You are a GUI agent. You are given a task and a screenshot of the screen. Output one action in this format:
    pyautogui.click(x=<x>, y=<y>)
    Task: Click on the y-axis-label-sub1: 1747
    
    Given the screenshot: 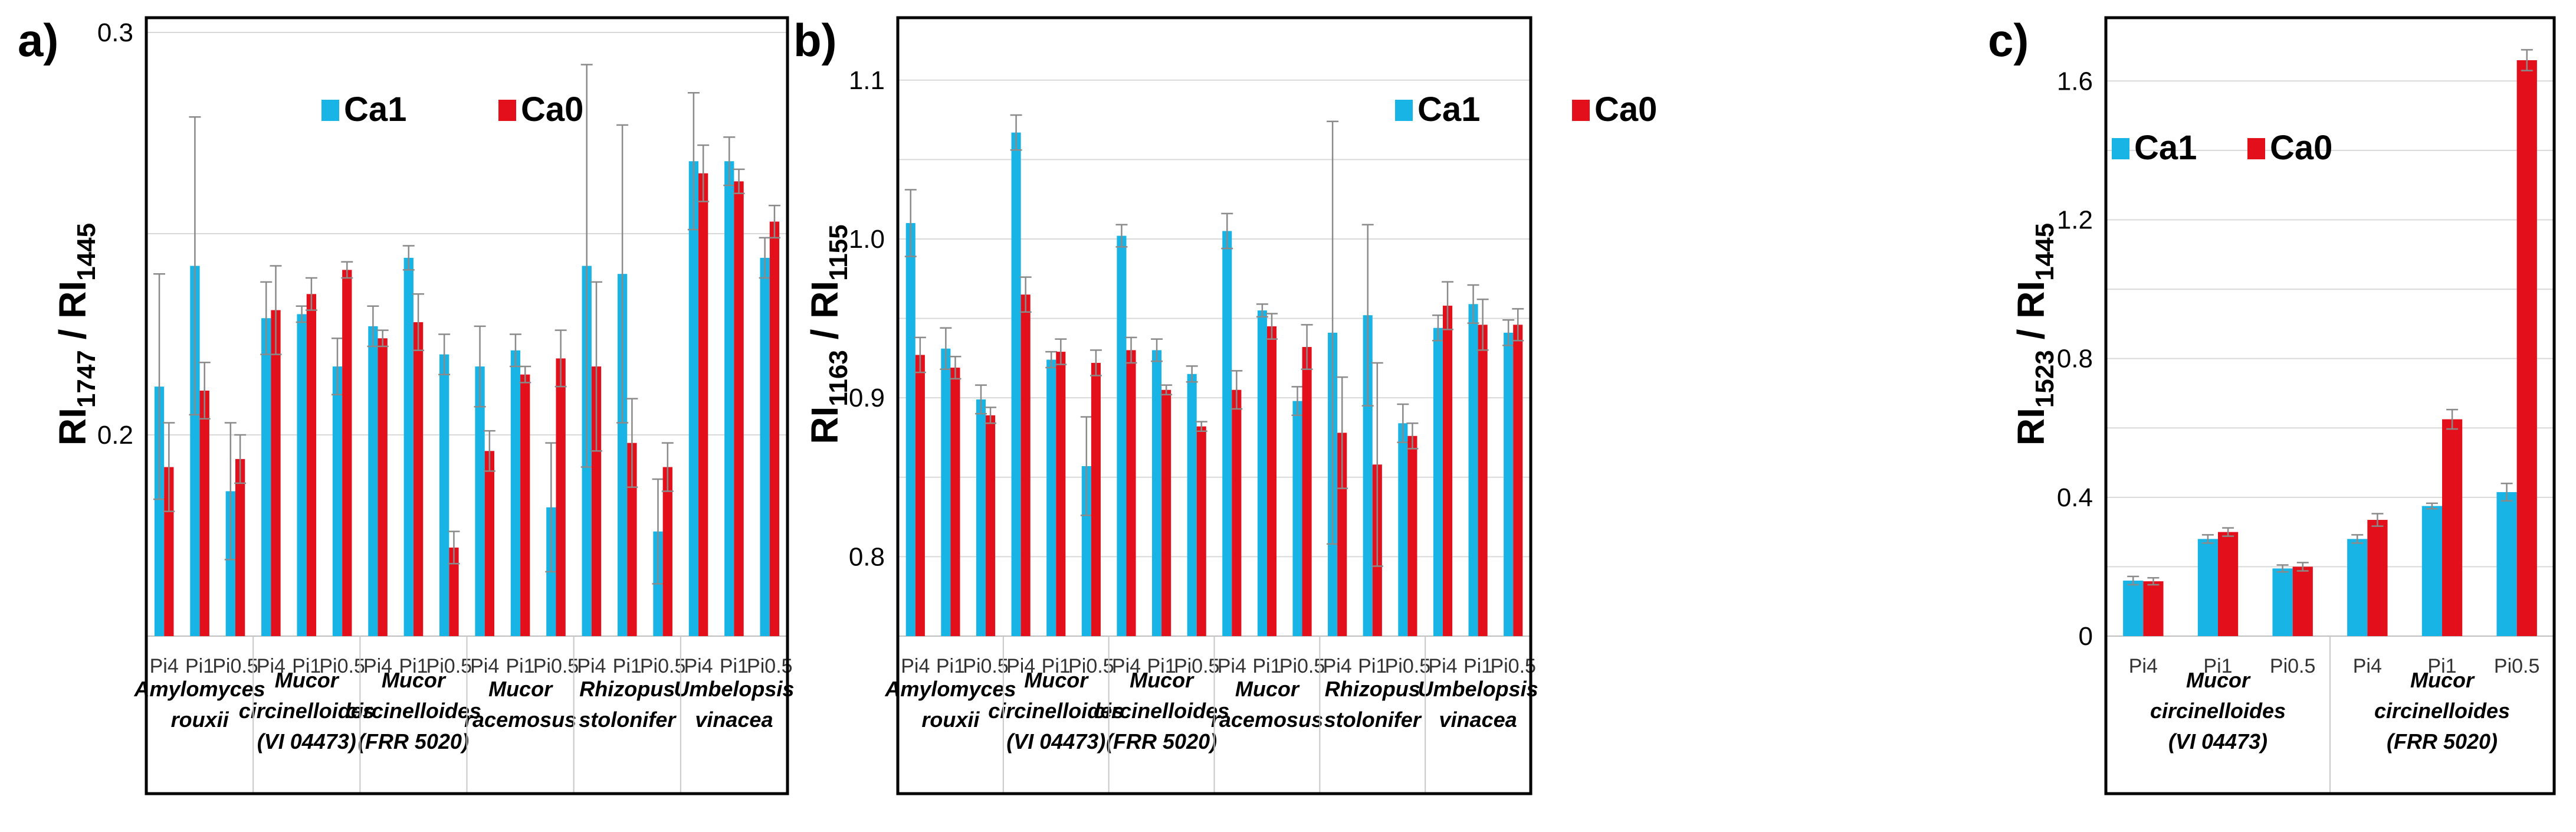 What is the action you would take?
    pyautogui.click(x=86, y=379)
    